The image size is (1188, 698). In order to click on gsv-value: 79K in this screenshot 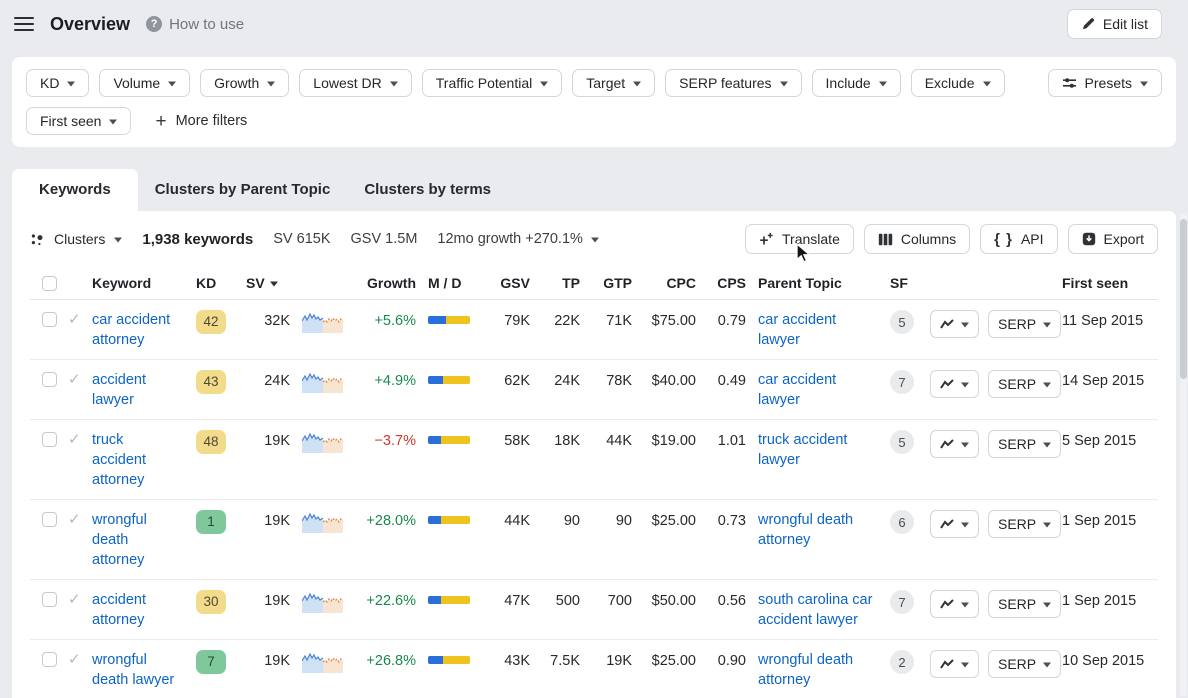, I will do `click(517, 321)`.